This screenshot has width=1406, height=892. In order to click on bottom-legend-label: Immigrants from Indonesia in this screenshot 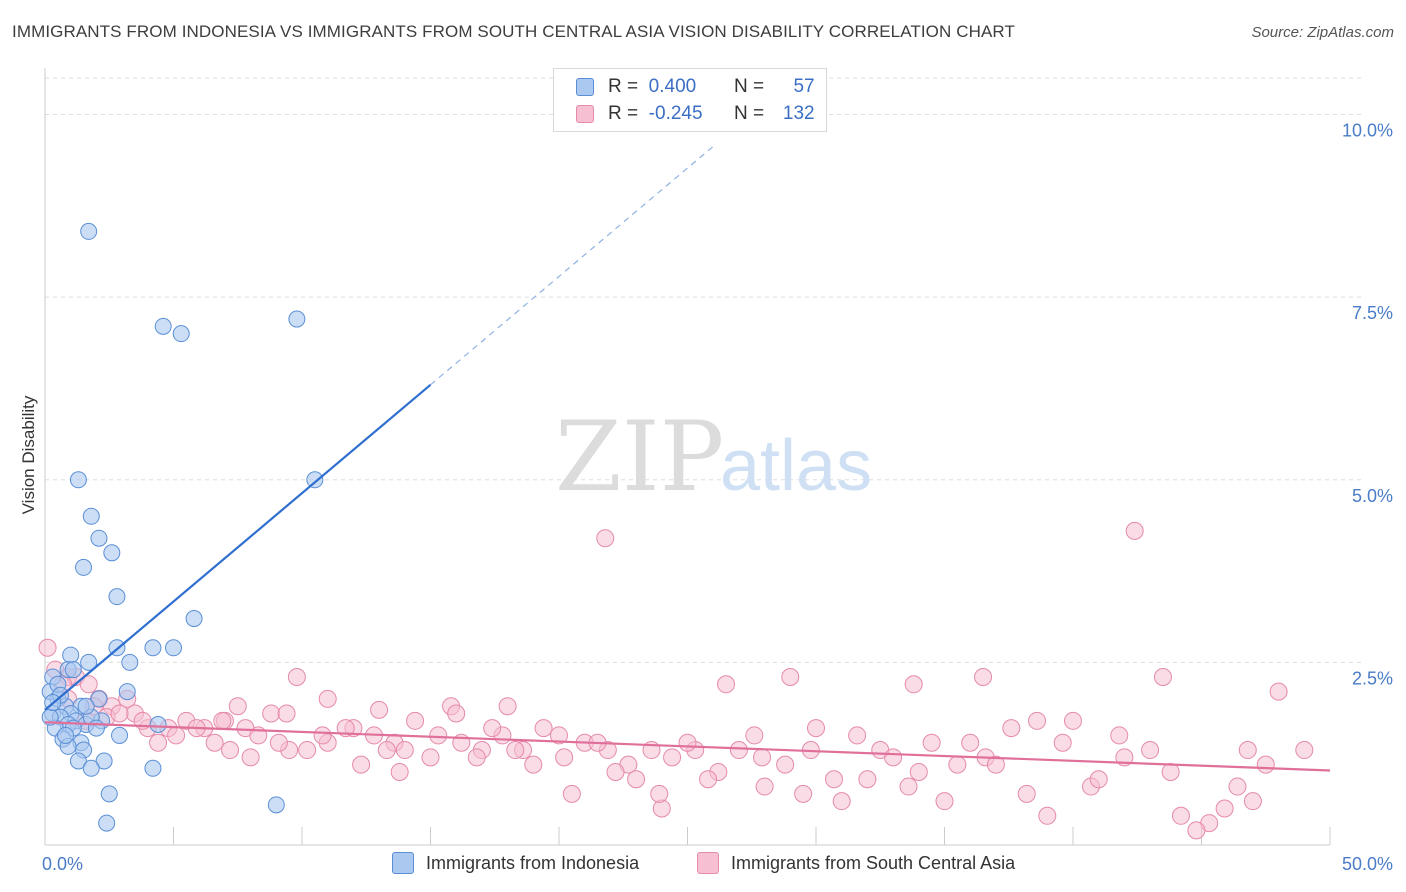, I will do `click(533, 862)`.